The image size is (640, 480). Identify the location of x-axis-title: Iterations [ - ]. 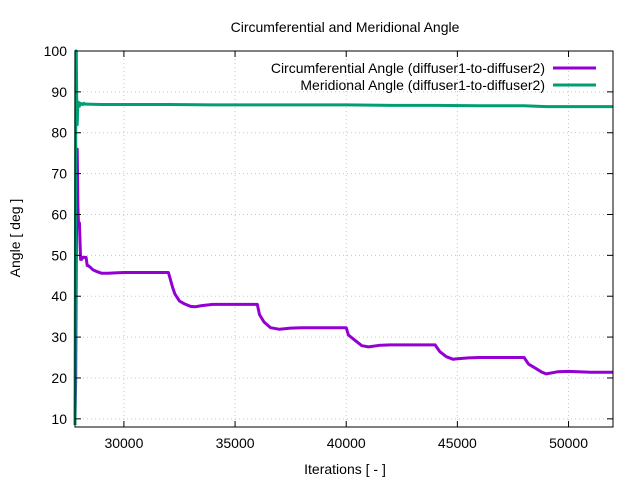
(345, 469).